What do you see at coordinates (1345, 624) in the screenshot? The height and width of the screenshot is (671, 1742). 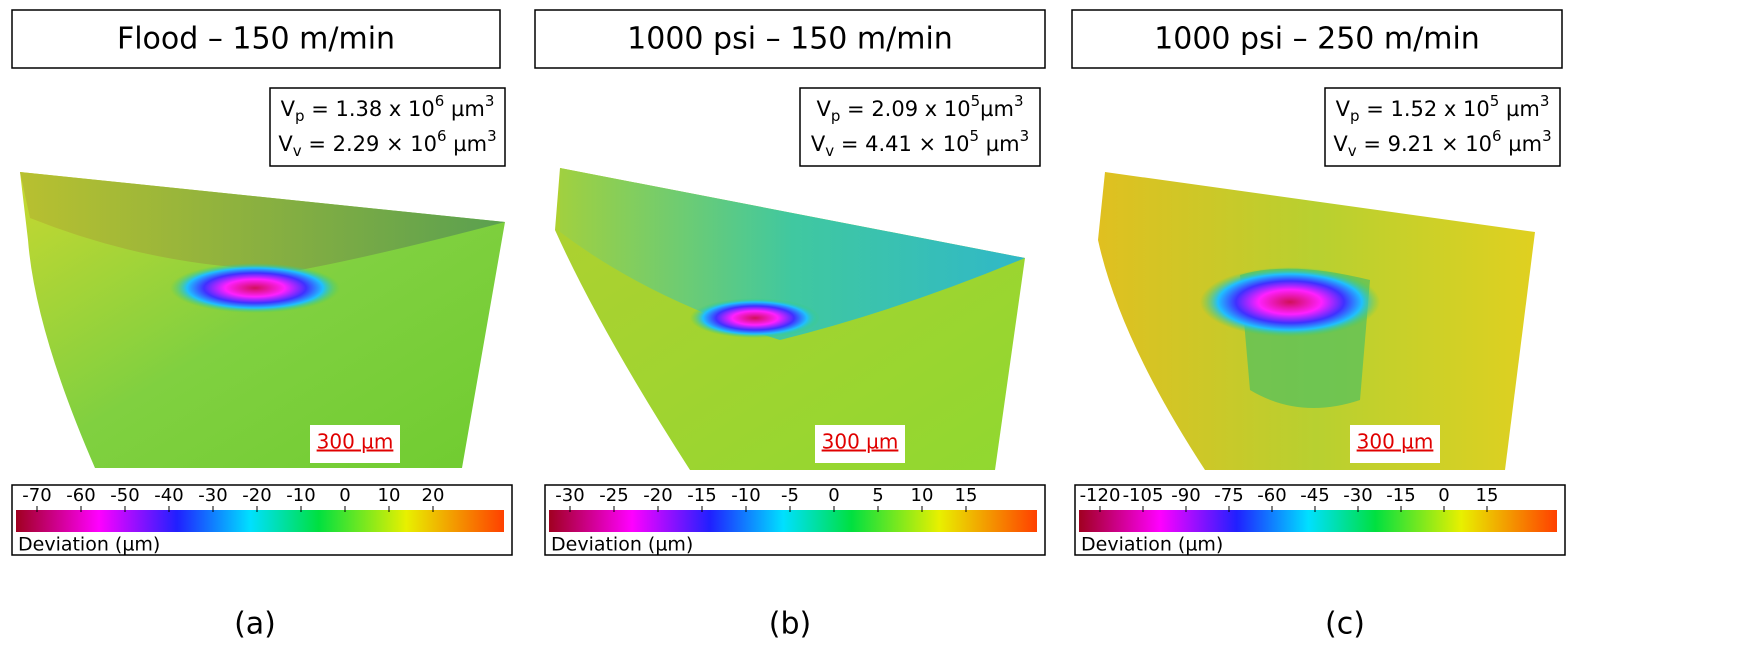 I see `panel-caption: (c)` at bounding box center [1345, 624].